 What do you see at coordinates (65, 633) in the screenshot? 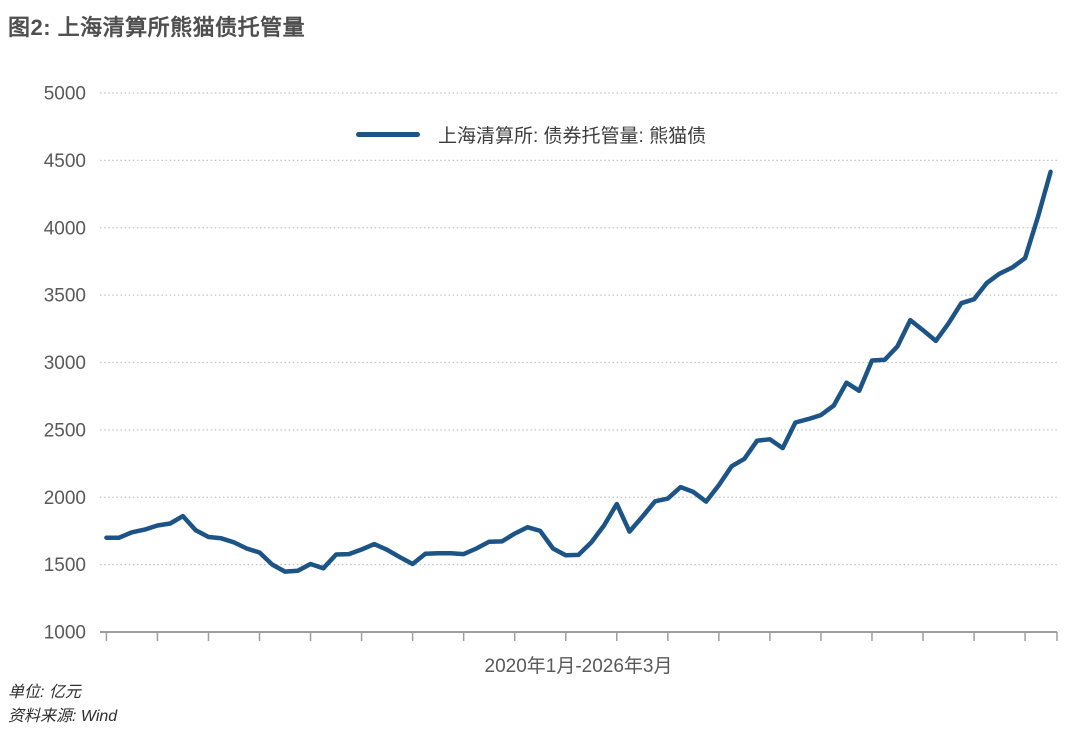
I see `y-tick-label: 1000` at bounding box center [65, 633].